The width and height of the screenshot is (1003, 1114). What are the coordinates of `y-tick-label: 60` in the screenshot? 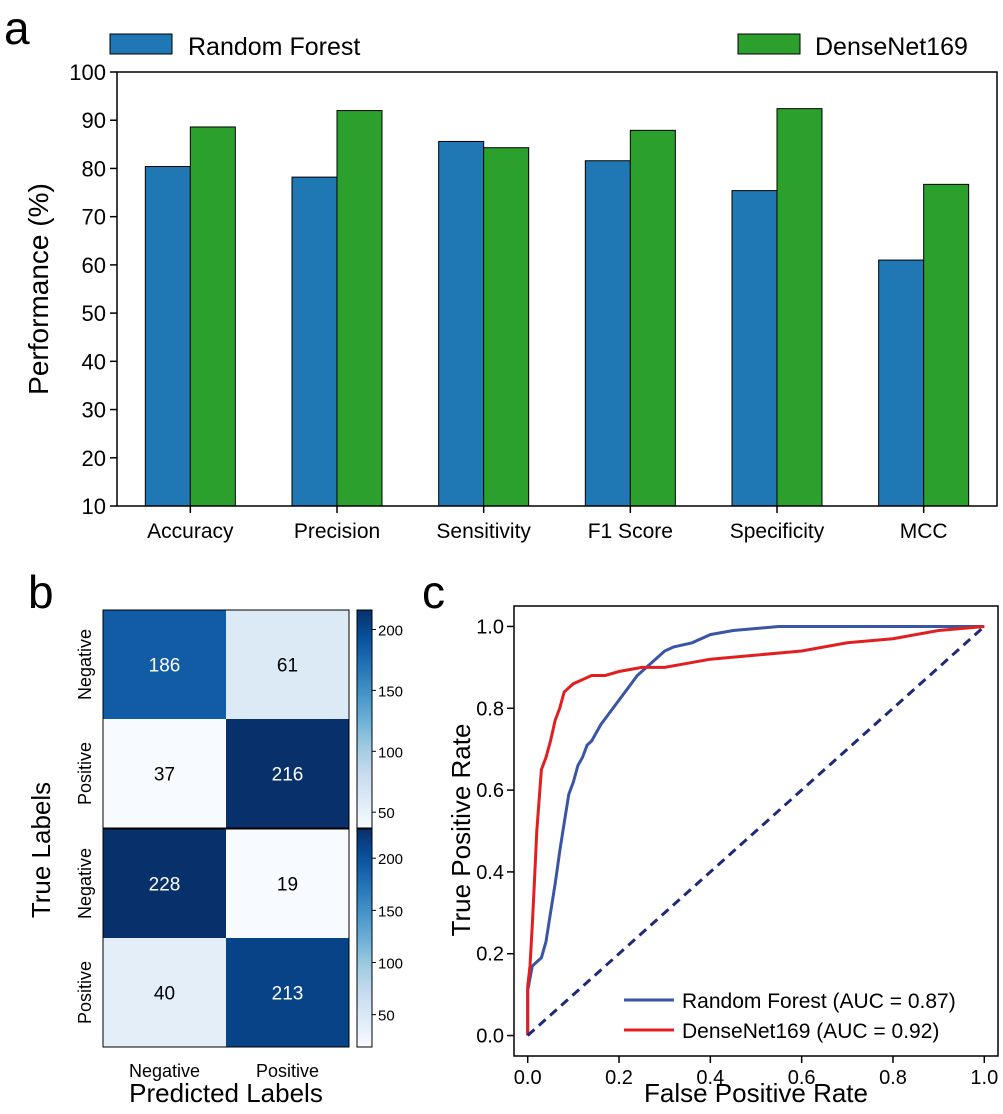 It's located at (94, 265).